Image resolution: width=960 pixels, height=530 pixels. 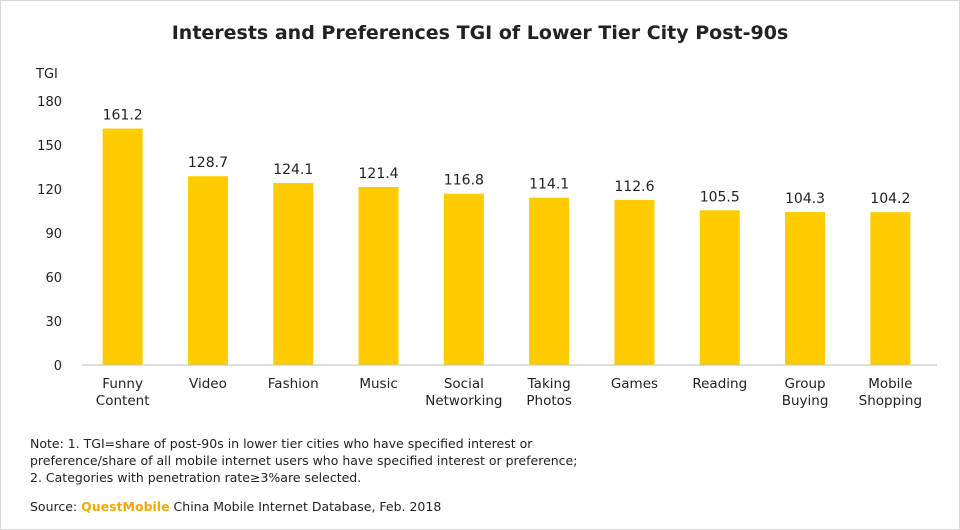 I want to click on y-axis-ticks: 0 30 60 90 120 150 180, so click(x=49, y=234).